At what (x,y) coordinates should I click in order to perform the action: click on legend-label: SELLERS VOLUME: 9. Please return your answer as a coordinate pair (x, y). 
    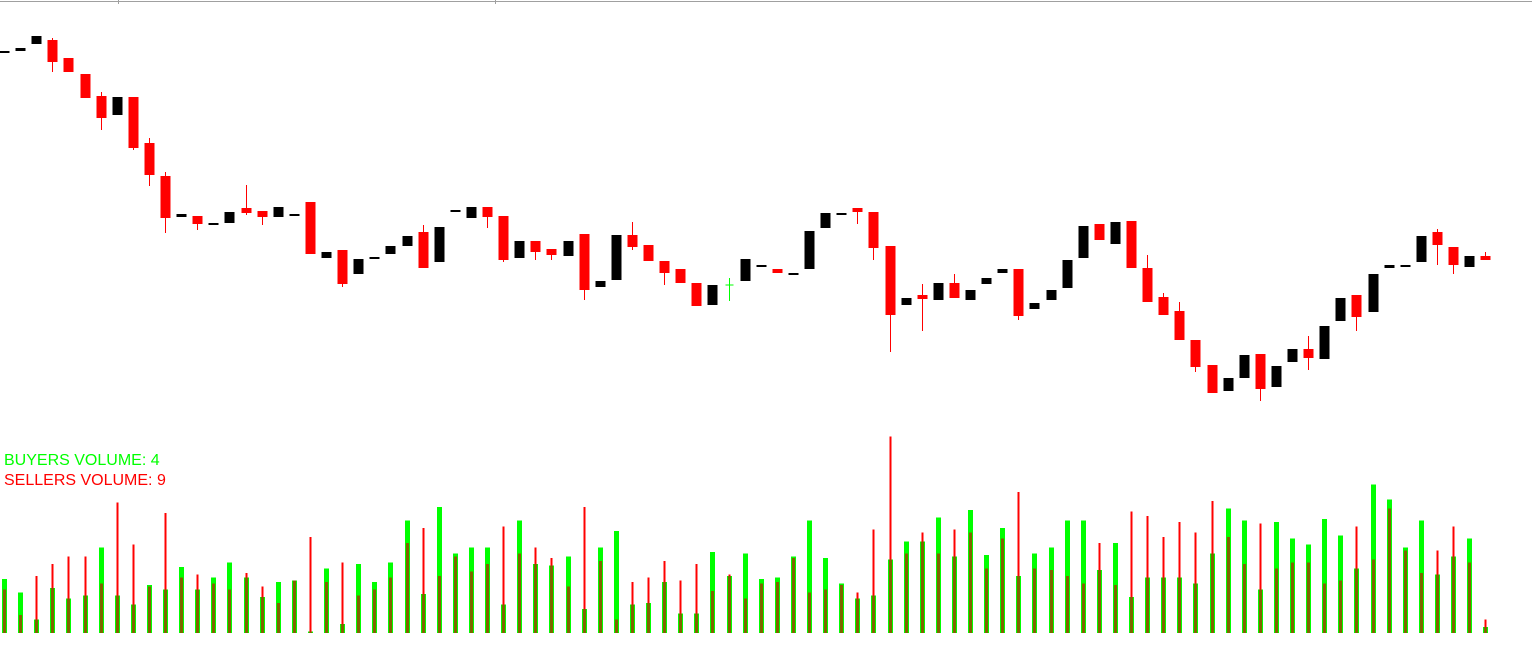
    Looking at the image, I should click on (85, 480).